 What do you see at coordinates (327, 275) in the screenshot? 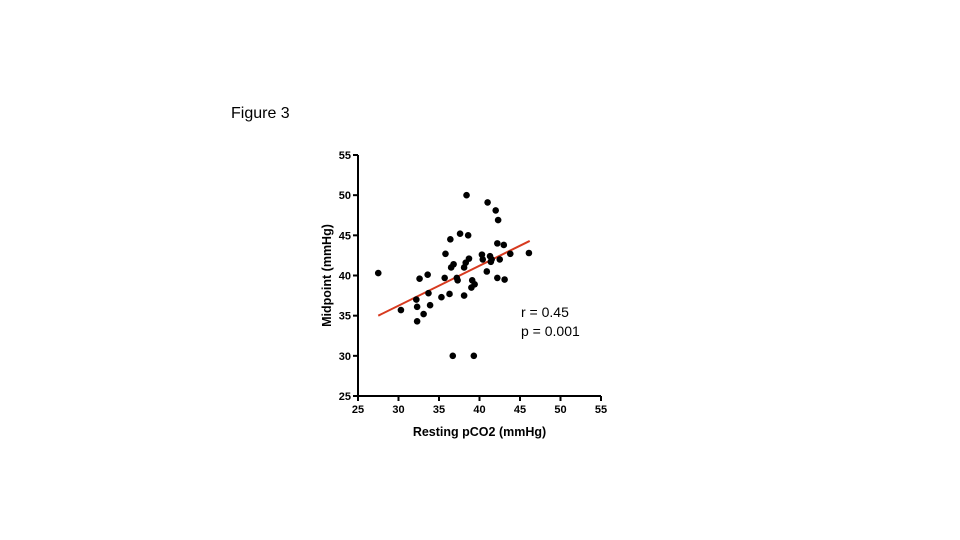
I see `y-axis-title: Midpoint (mmHg)` at bounding box center [327, 275].